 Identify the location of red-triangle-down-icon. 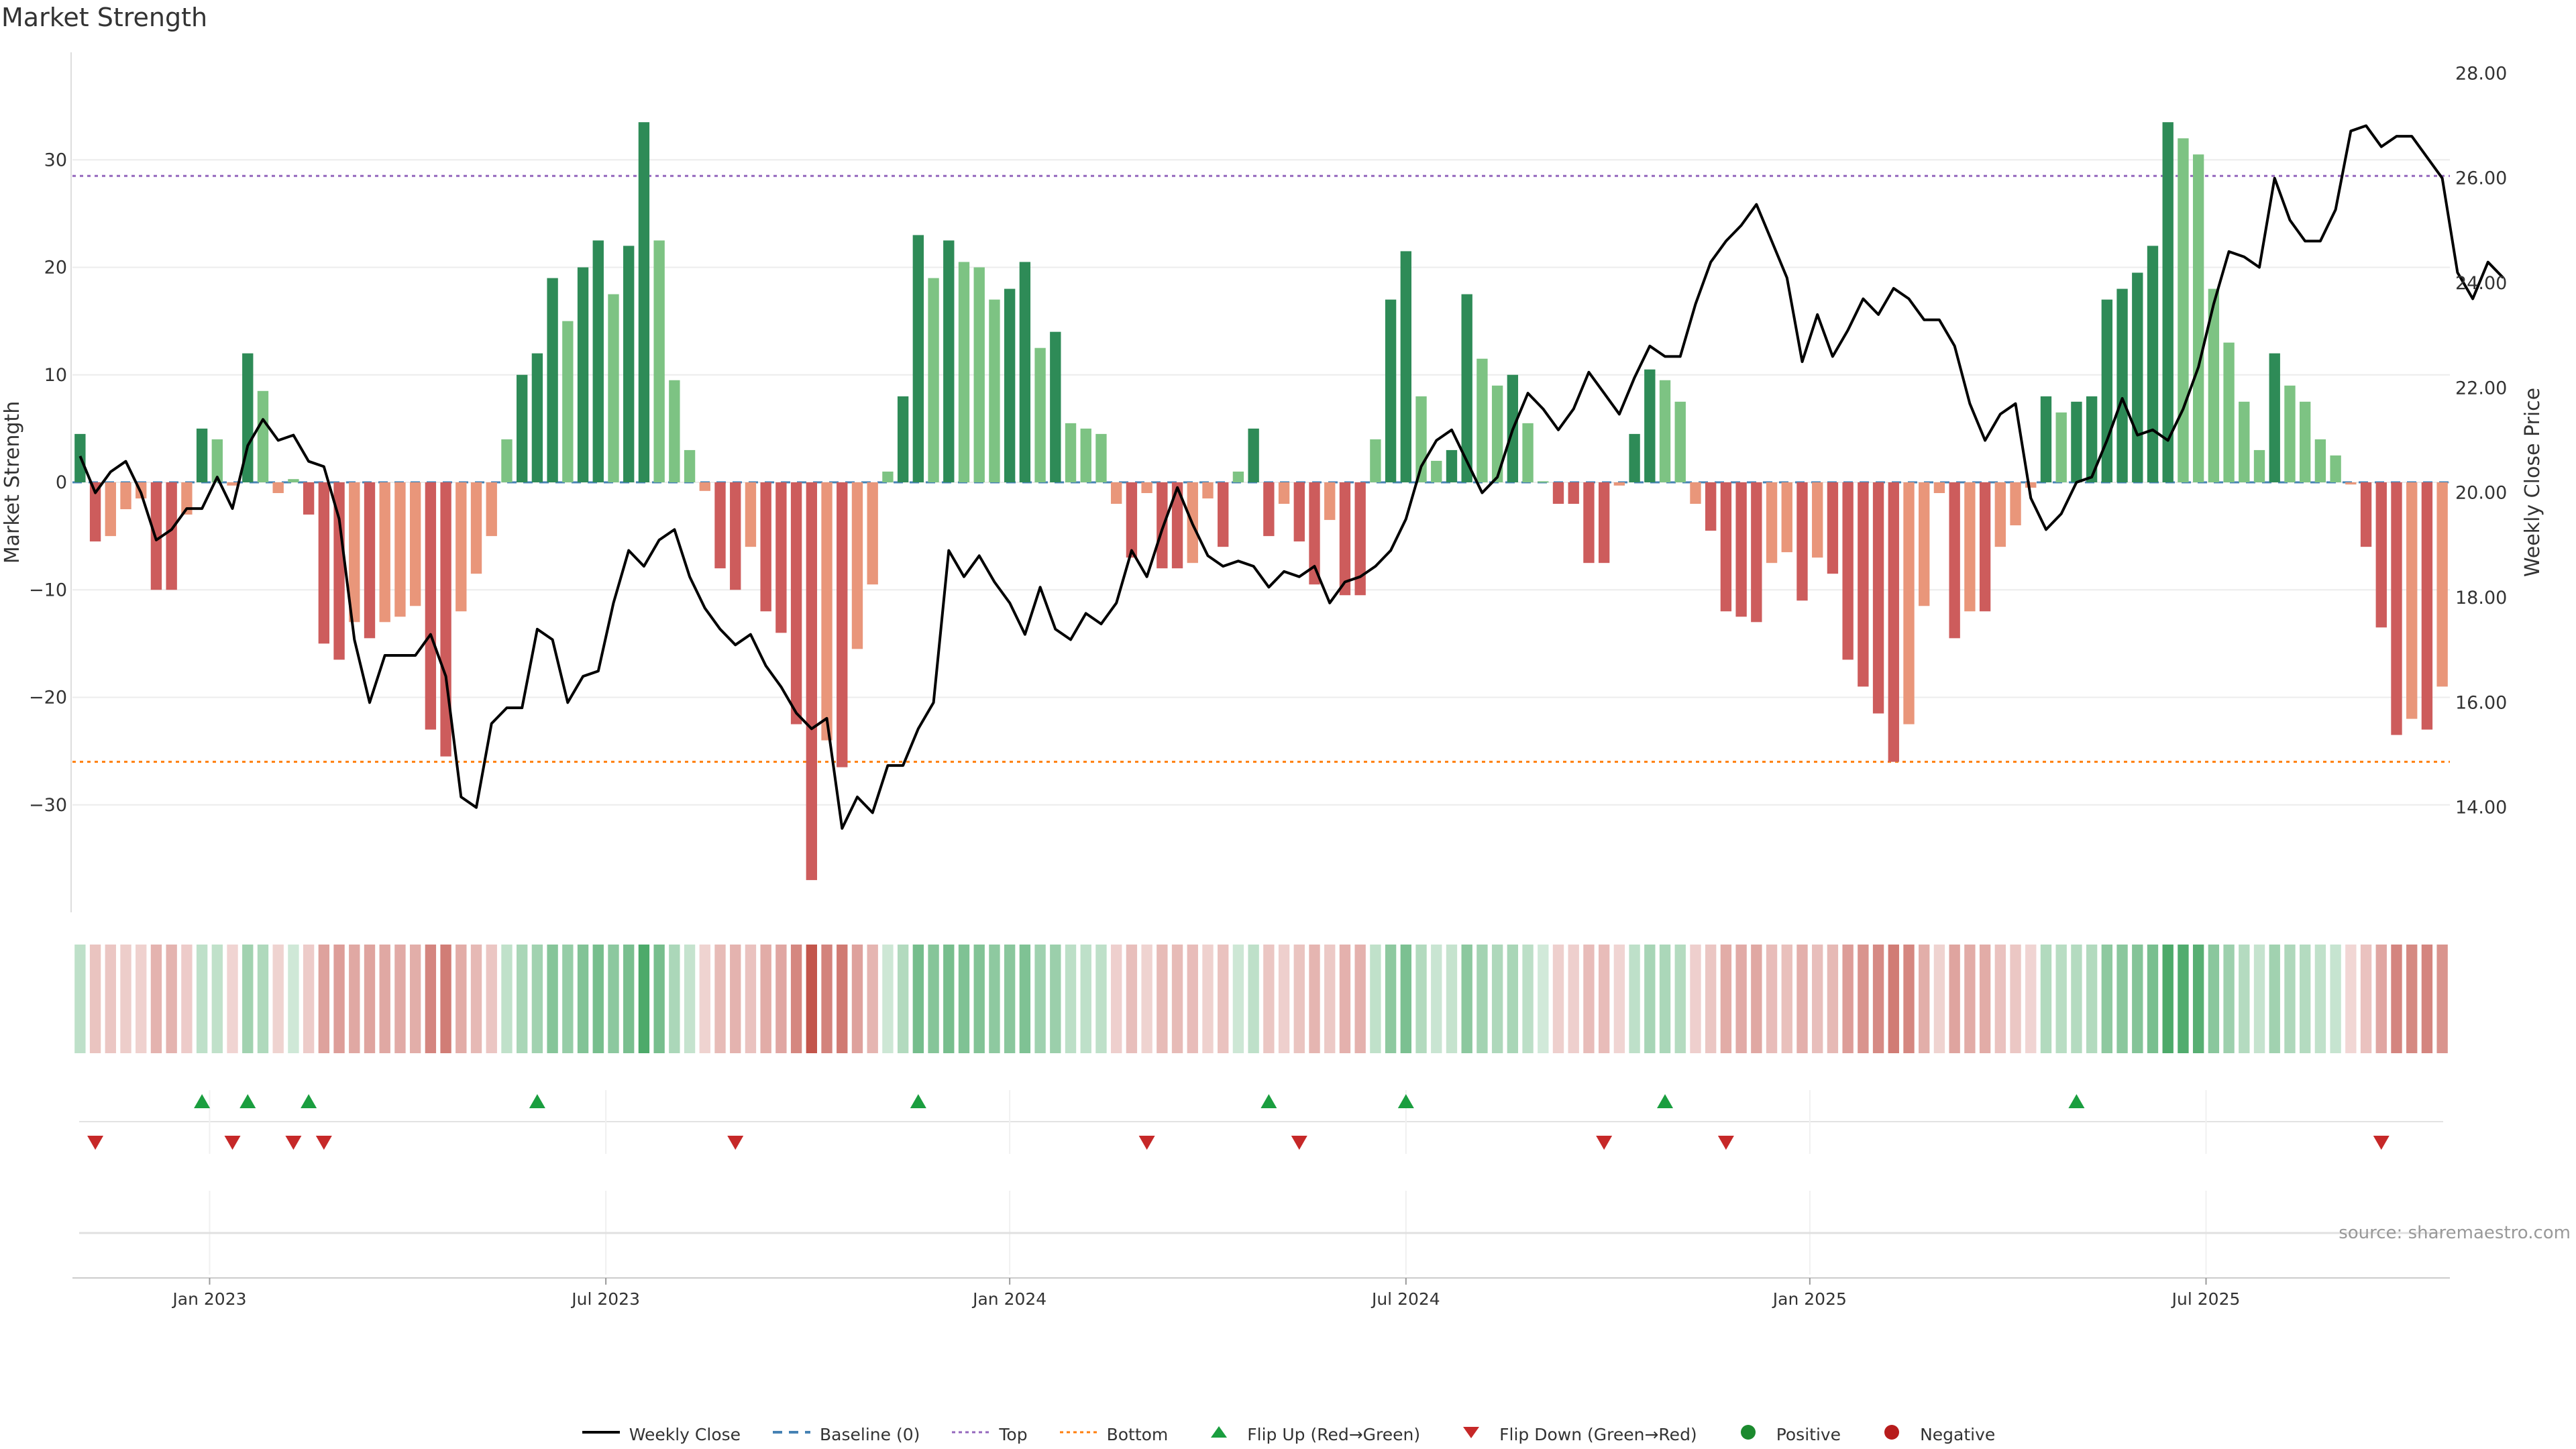
(1471, 1434).